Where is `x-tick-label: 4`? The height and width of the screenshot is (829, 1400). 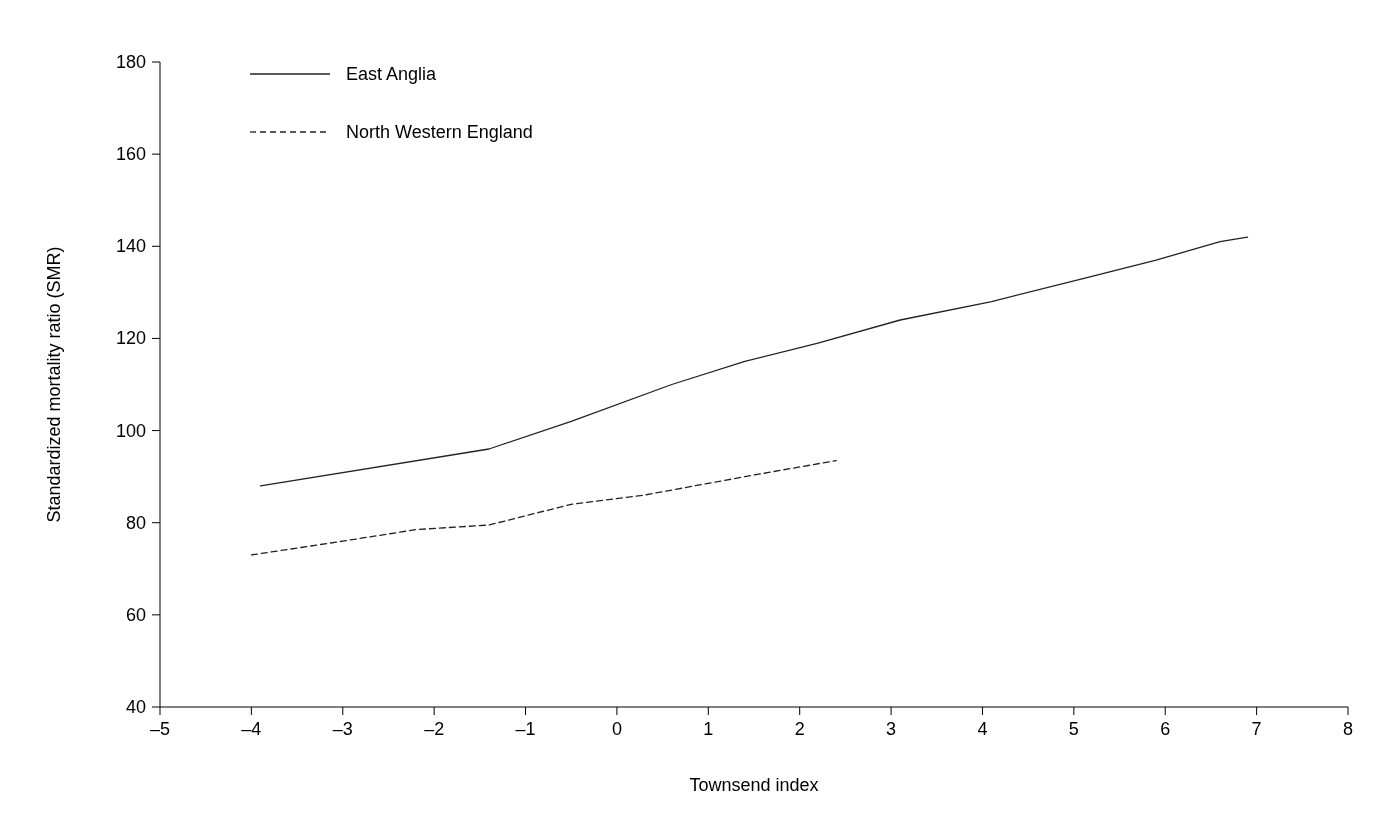
x-tick-label: 4 is located at coordinates (982, 729).